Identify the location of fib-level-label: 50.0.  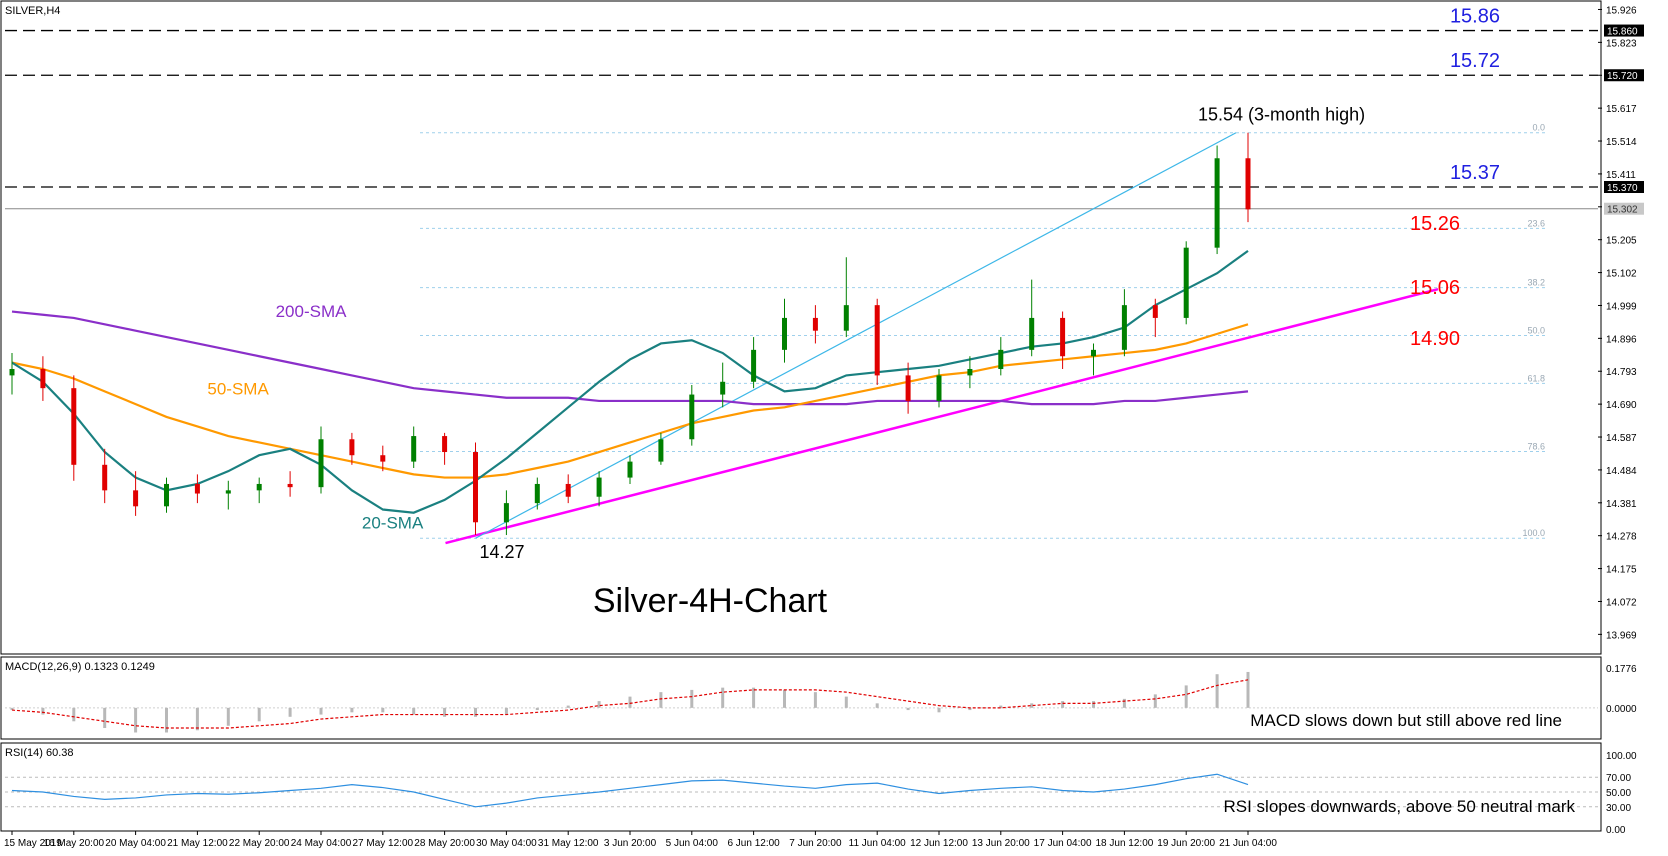
(1536, 330).